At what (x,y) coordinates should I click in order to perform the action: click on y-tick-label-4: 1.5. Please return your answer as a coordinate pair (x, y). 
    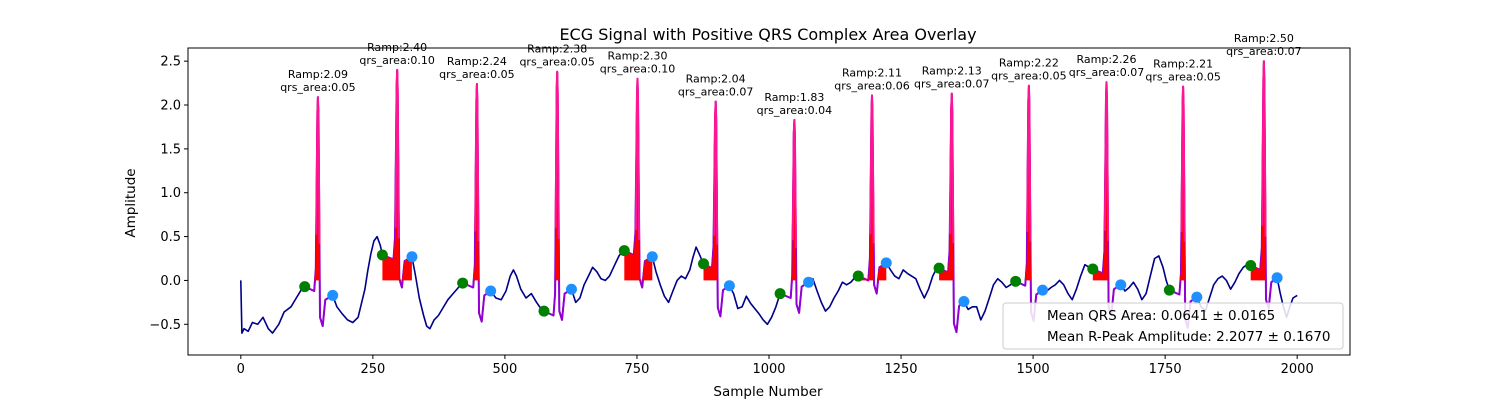
    Looking at the image, I should click on (170, 149).